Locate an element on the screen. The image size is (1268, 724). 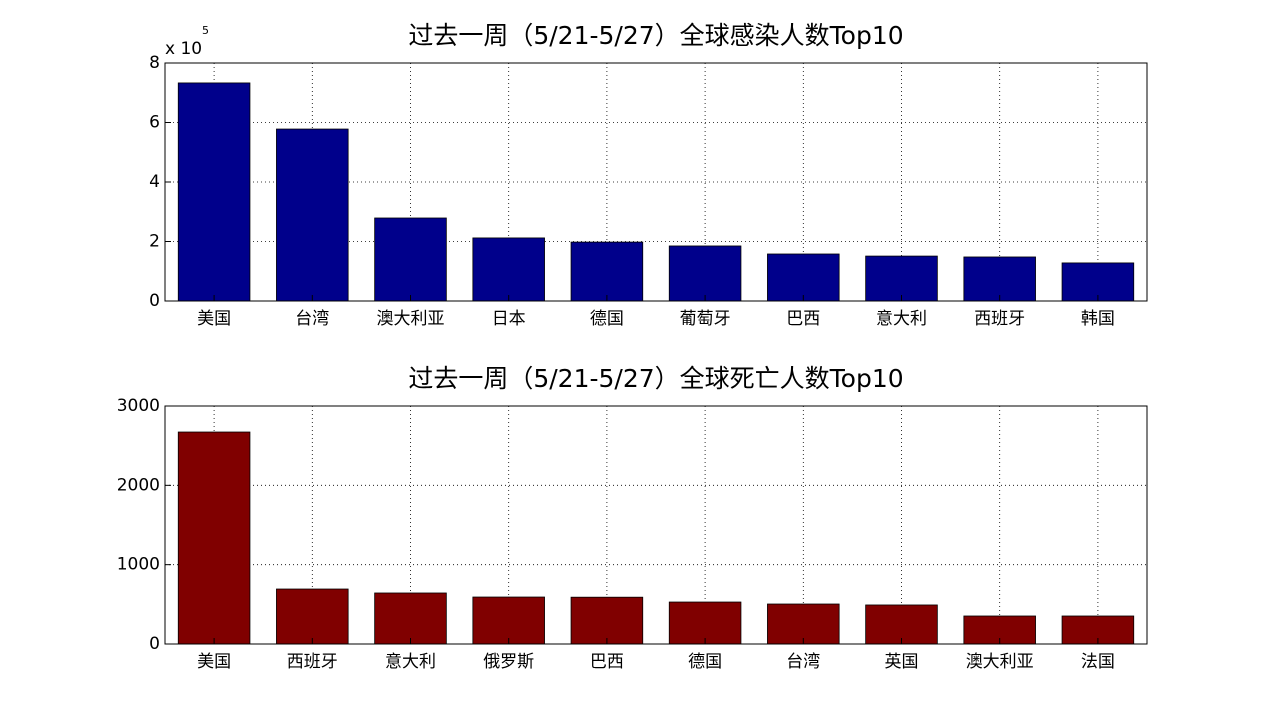
chart-title: 过去一周（5/21-5/27）全球感染人数Top10 is located at coordinates (655, 35).